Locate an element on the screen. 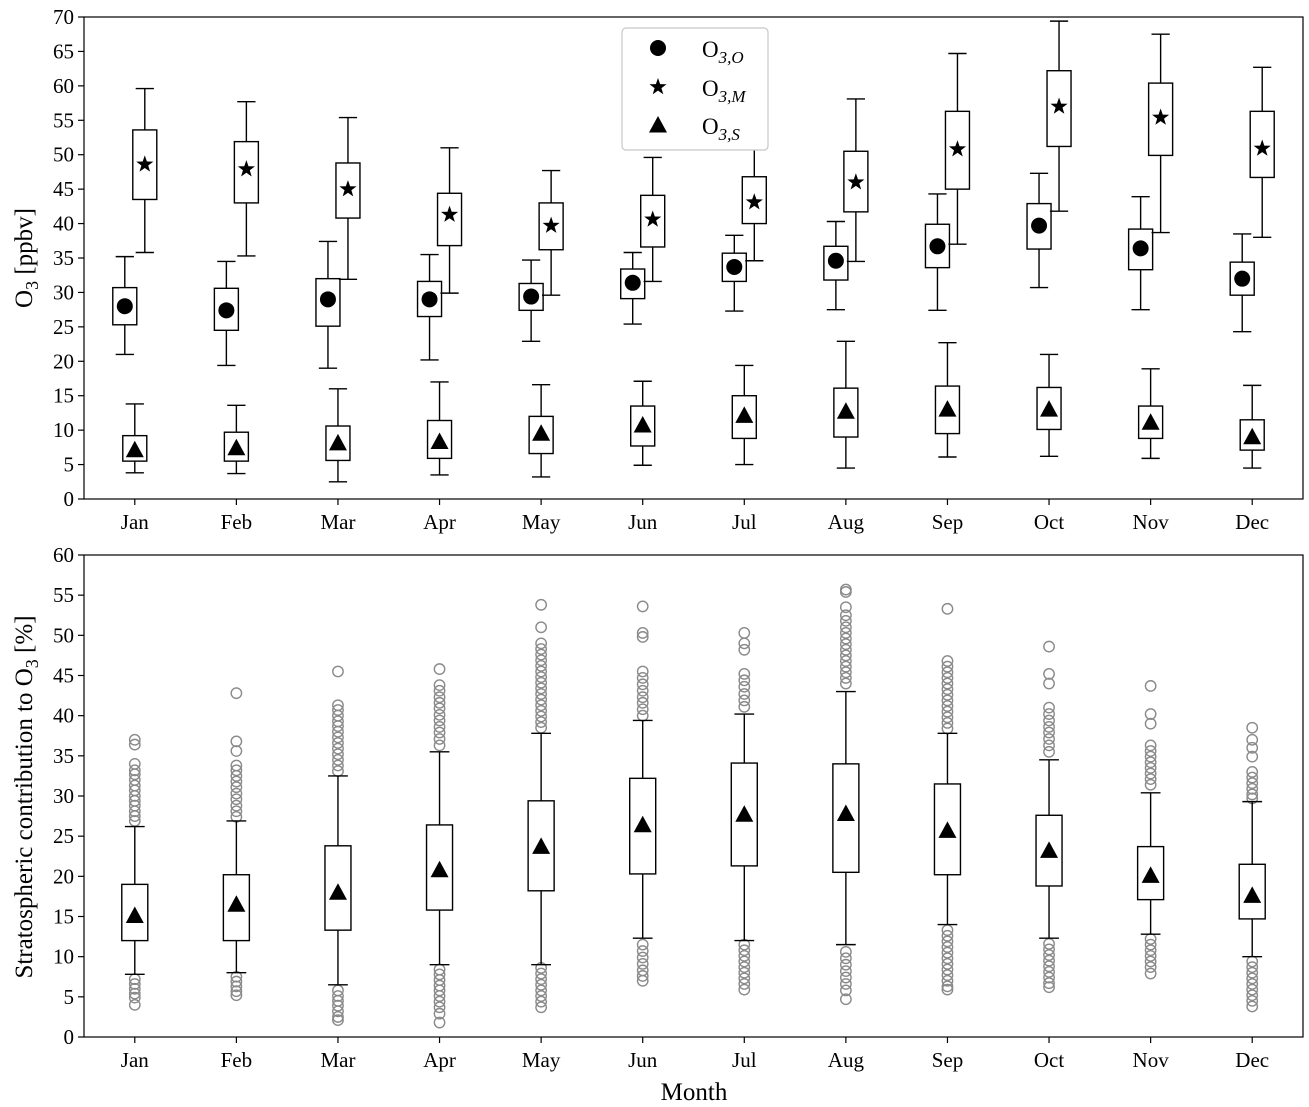  legend-triangle-symbol is located at coordinates (658, 124).